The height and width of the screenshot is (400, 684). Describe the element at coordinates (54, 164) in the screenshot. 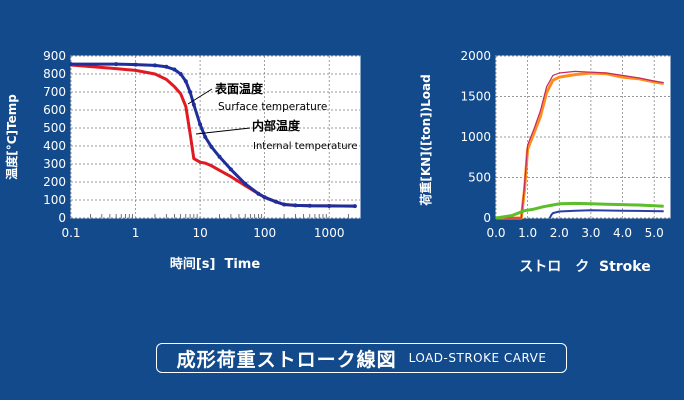

I see `y-tick-label: 300` at that location.